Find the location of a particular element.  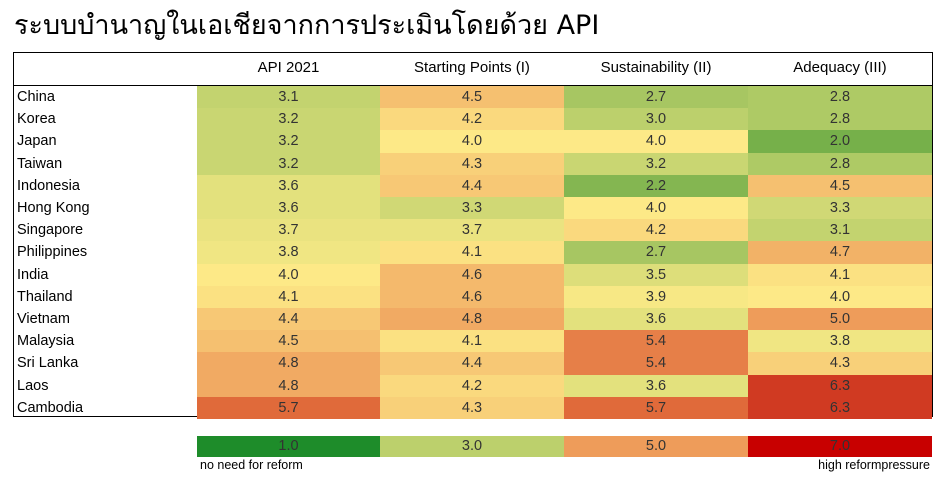

heatmap-cell-japan-adequacy-iii: 2.0 is located at coordinates (840, 142).